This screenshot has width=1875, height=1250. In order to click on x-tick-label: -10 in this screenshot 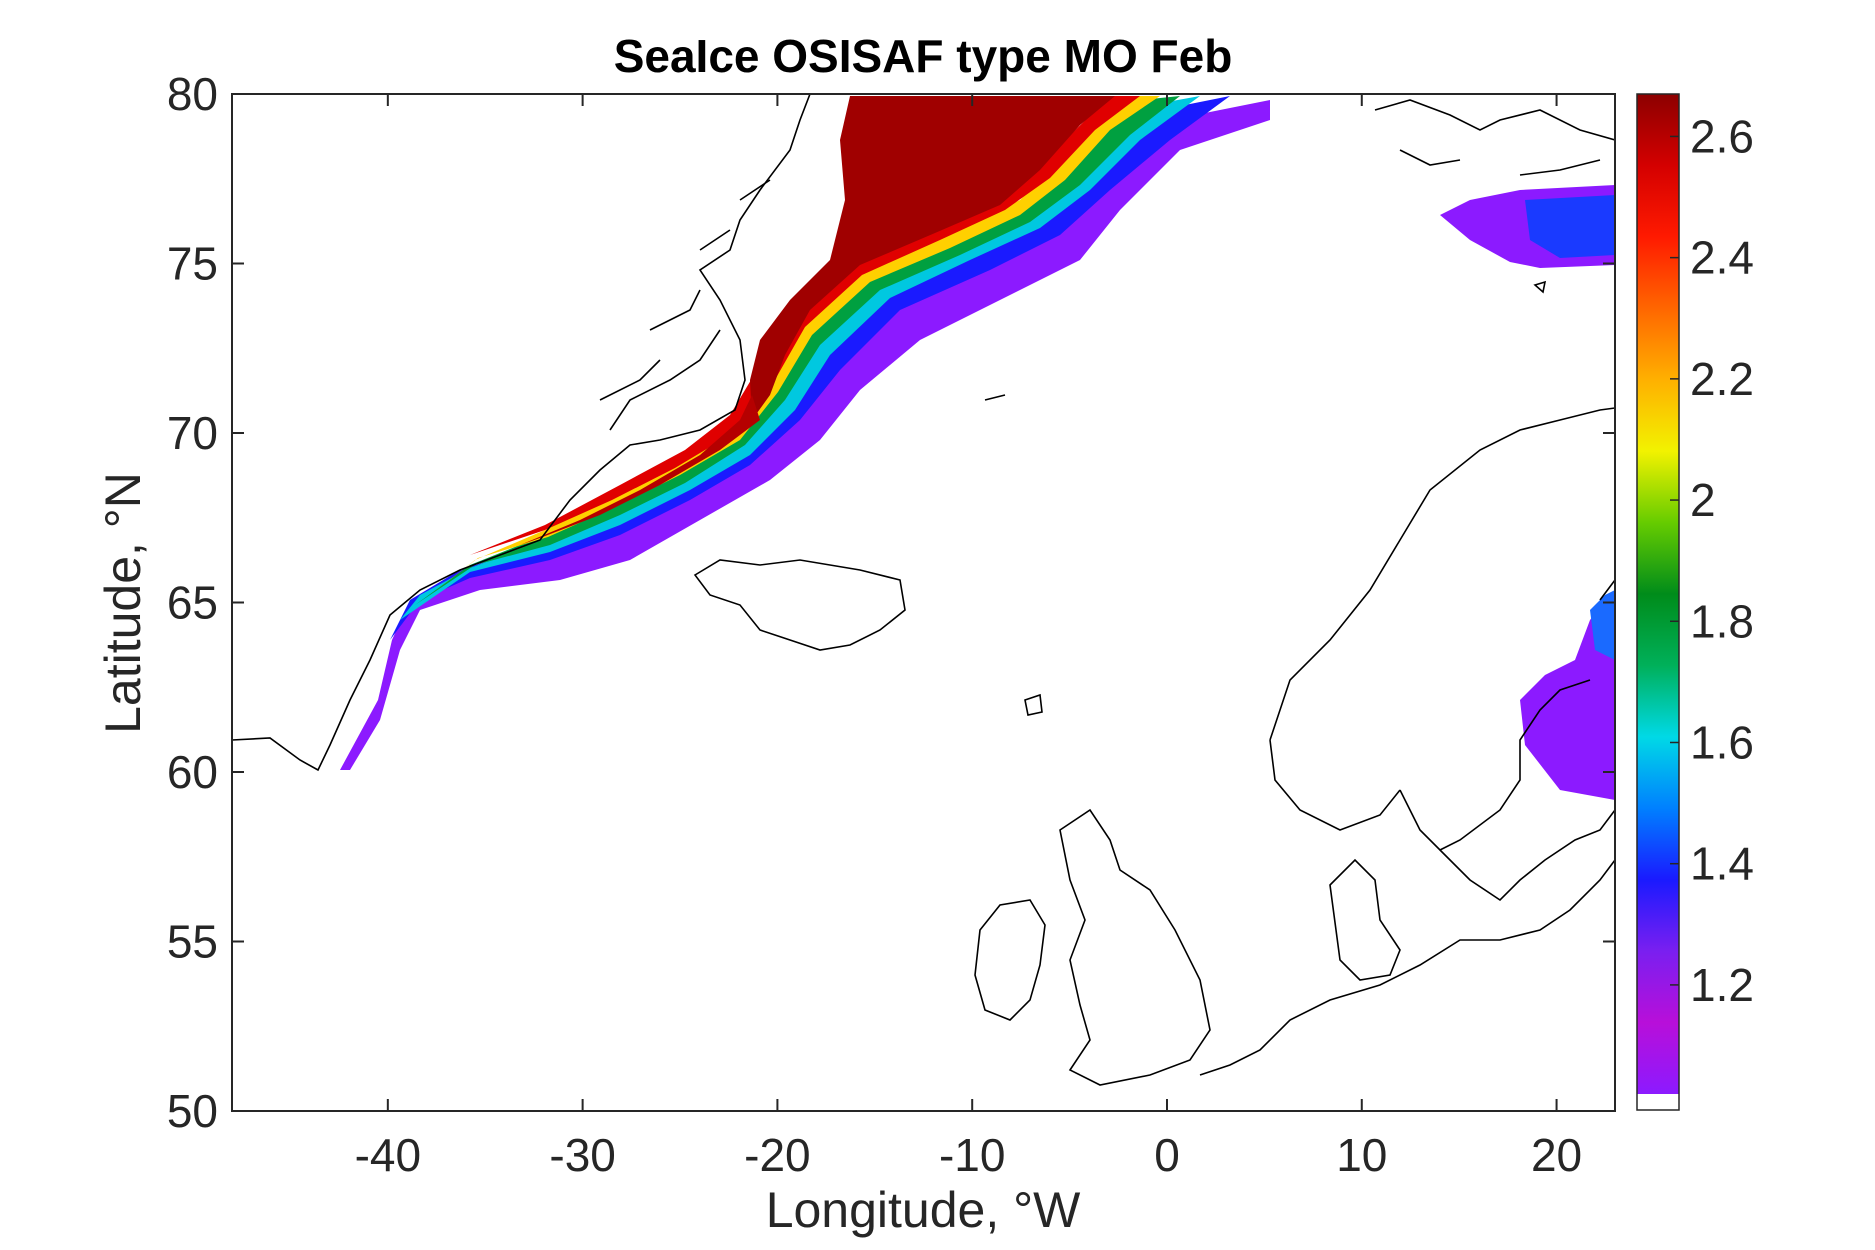, I will do `click(972, 1155)`.